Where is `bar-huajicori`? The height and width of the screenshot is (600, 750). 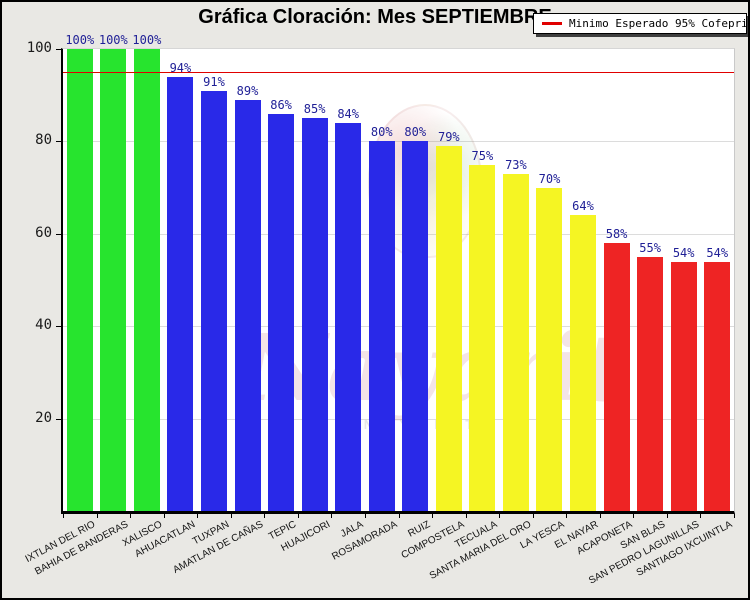
bar-huajicori is located at coordinates (314, 314).